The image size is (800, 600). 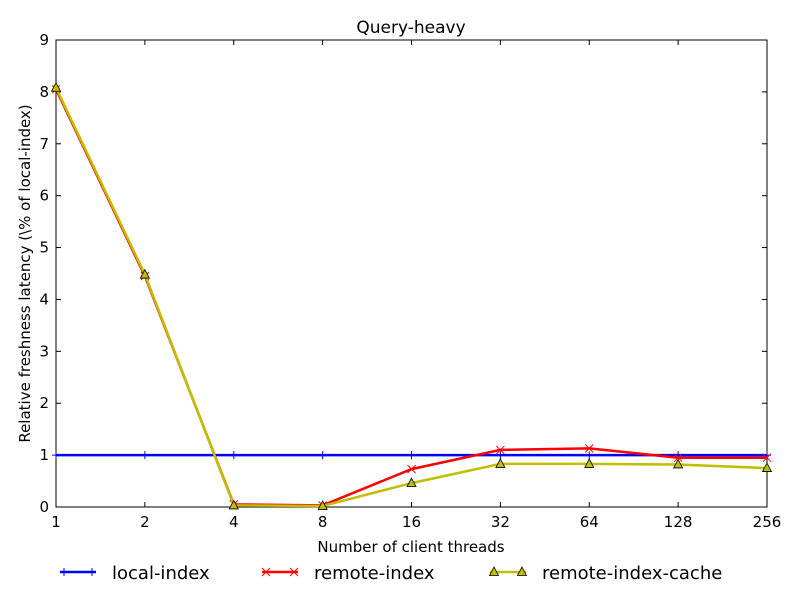 I want to click on y-tick-label: 2, so click(x=44, y=403).